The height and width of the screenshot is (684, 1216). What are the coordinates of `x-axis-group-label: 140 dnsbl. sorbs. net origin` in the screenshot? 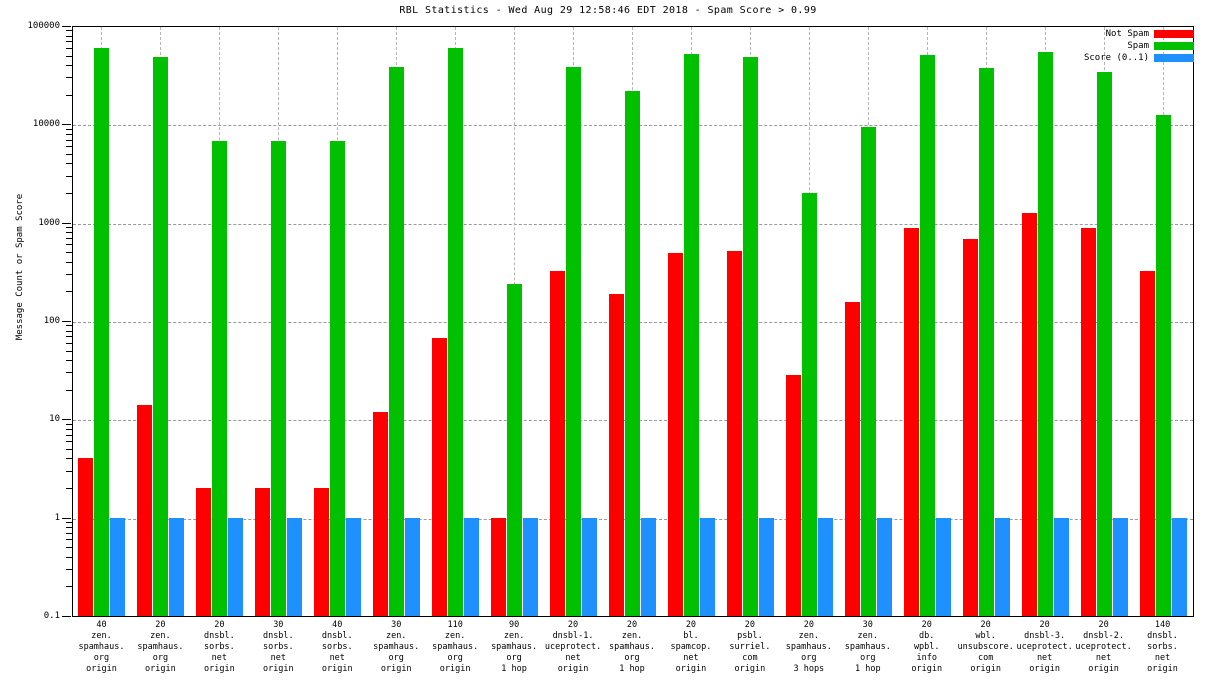 It's located at (1163, 647).